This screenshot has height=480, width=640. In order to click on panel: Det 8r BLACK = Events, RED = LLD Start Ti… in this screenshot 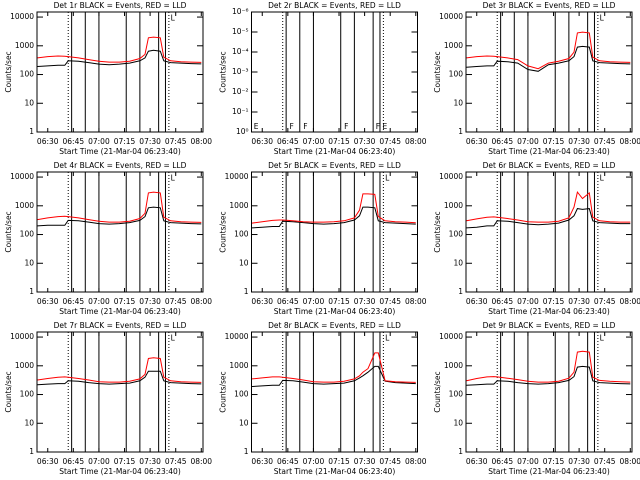, I will do `click(323, 398)`.